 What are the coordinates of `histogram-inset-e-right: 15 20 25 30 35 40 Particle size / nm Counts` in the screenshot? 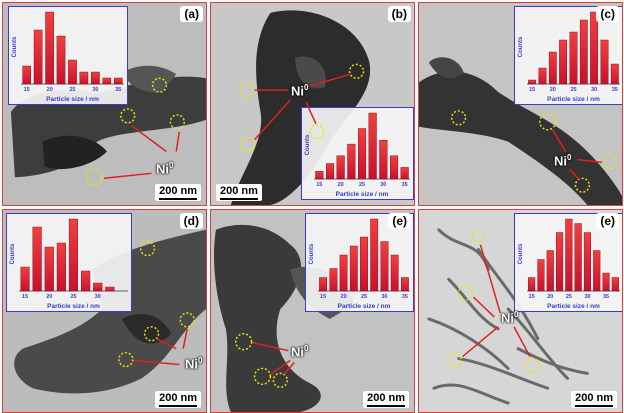 It's located at (568, 262).